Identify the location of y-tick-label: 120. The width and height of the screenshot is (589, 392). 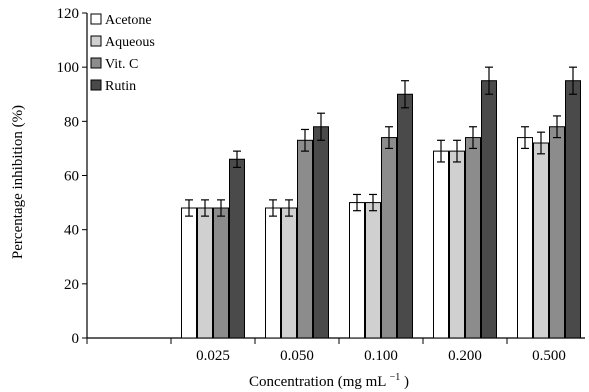
(68, 14).